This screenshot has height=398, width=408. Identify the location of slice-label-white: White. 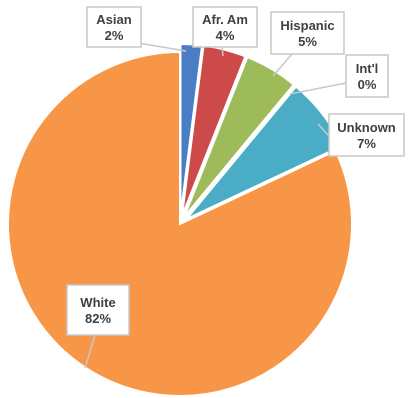
(97, 302).